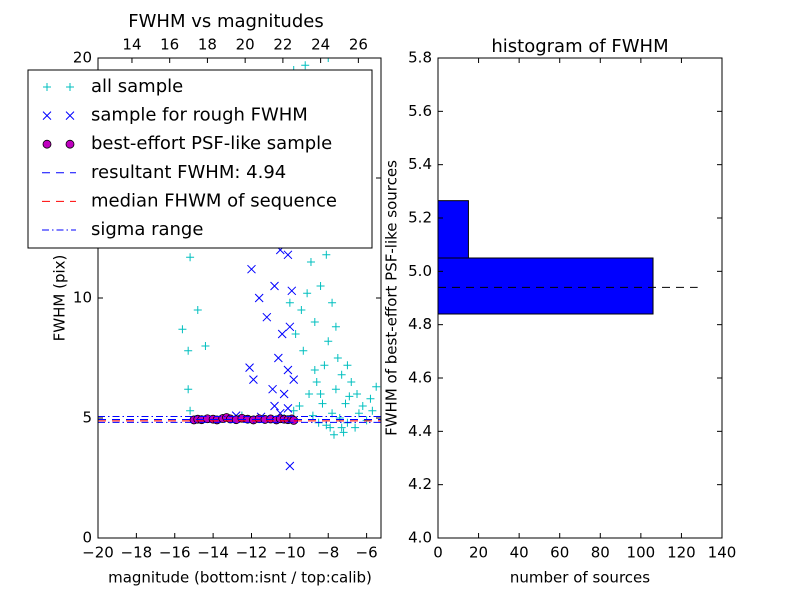 The width and height of the screenshot is (800, 604). I want to click on x-tick-label: −12, so click(252, 553).